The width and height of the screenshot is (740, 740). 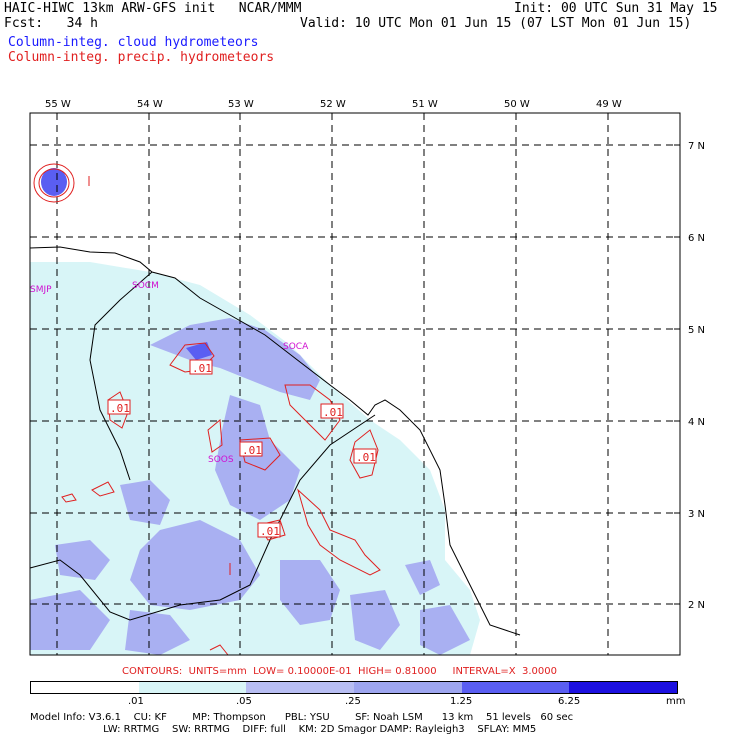 What do you see at coordinates (120, 408) in the screenshot?
I see `contour-label-2: .01` at bounding box center [120, 408].